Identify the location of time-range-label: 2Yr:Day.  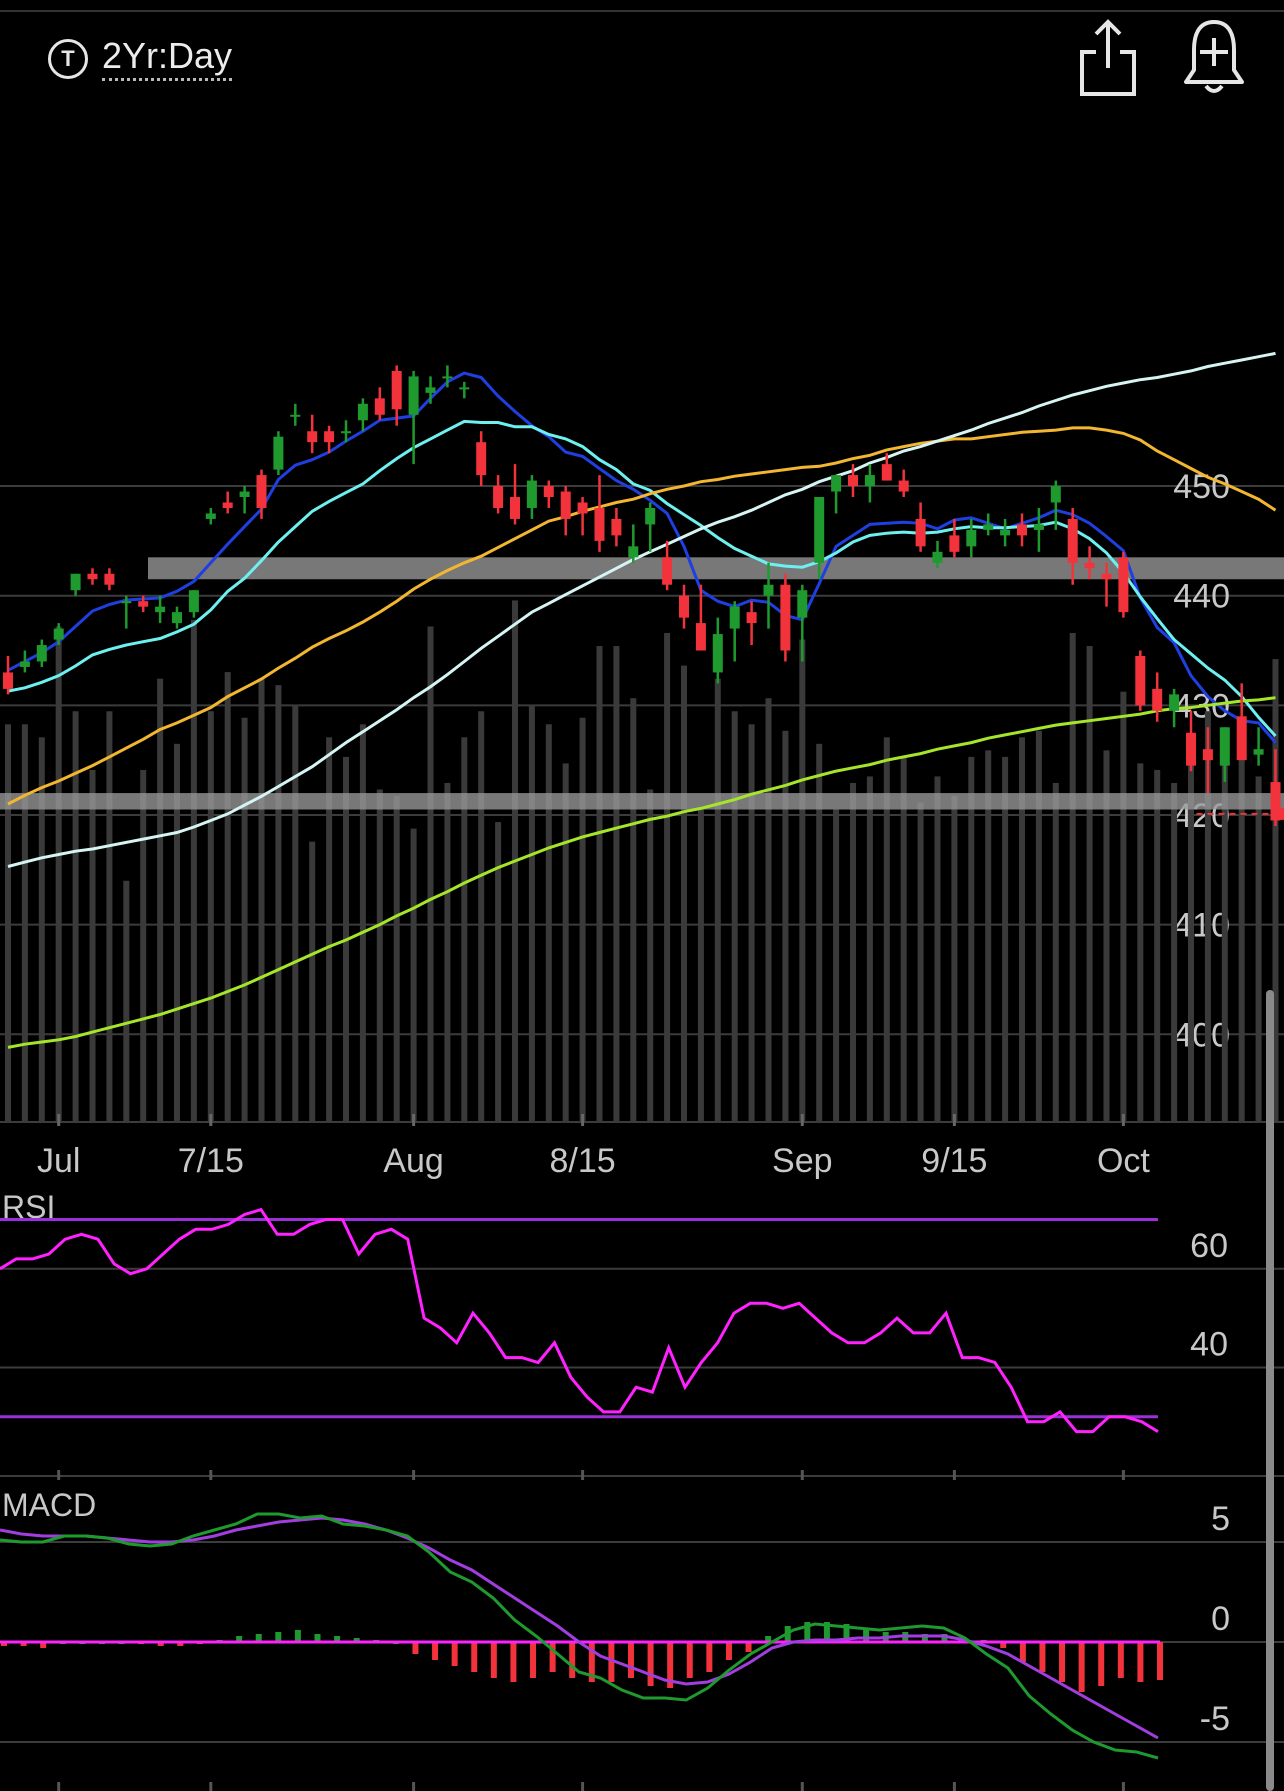
(167, 58).